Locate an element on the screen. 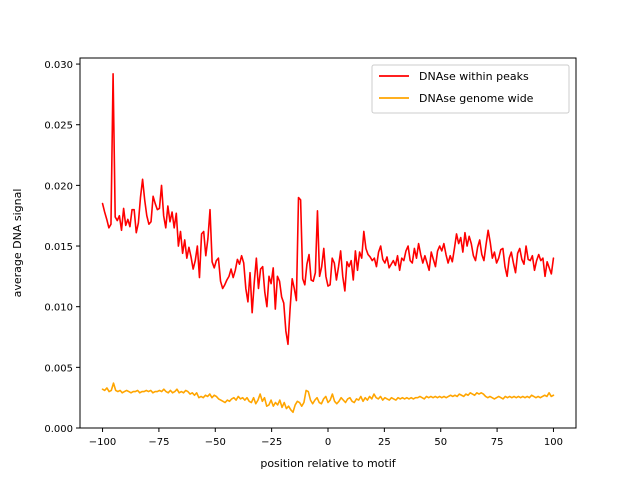  y-tick-label: 0.010 is located at coordinates (58, 308).